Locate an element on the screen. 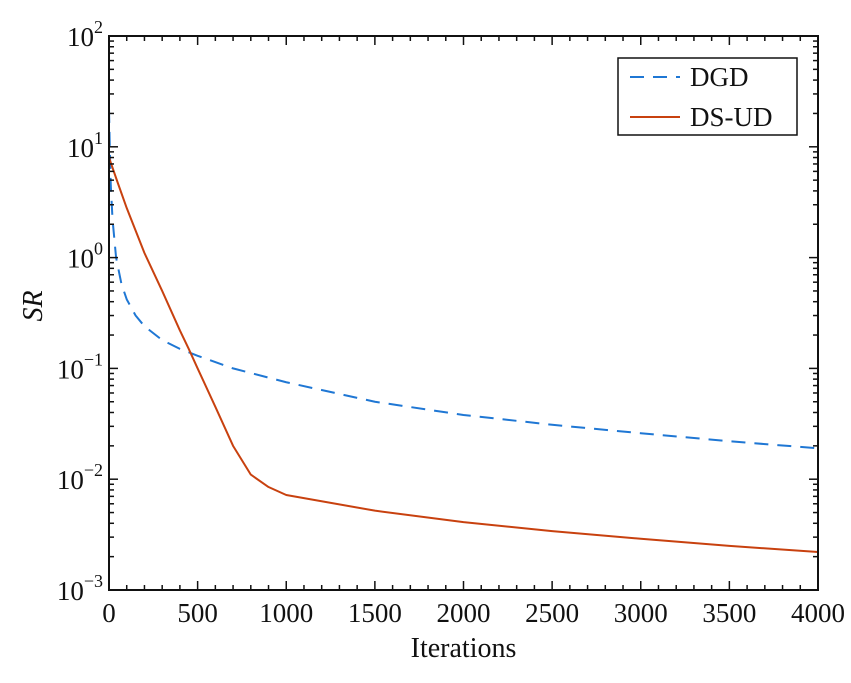  y-tick-exponent: 1 is located at coordinates (98, 138).